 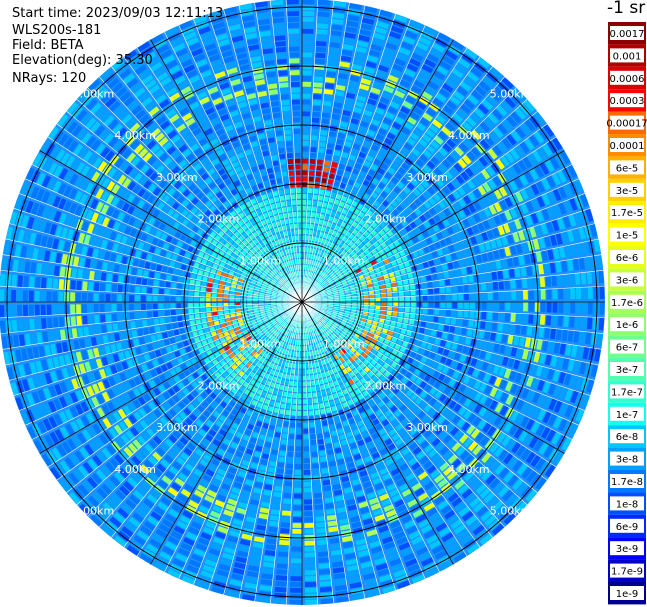 I want to click on ray-gap-line, so click(x=407, y=185).